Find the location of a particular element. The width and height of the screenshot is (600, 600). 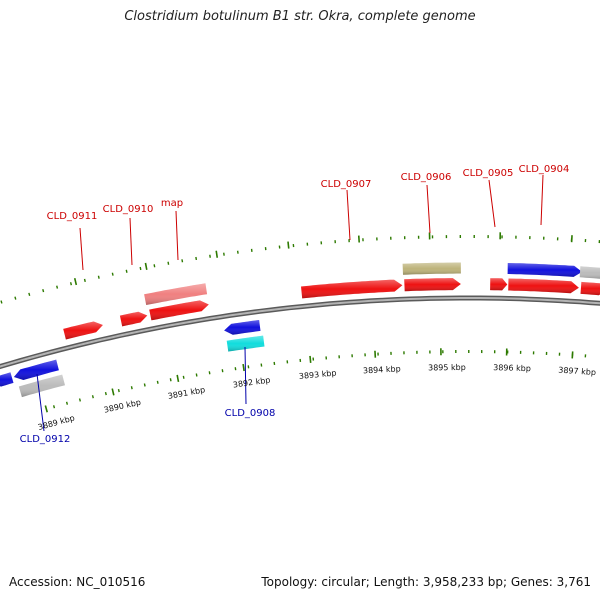

gene-map is located at coordinates (179, 310).